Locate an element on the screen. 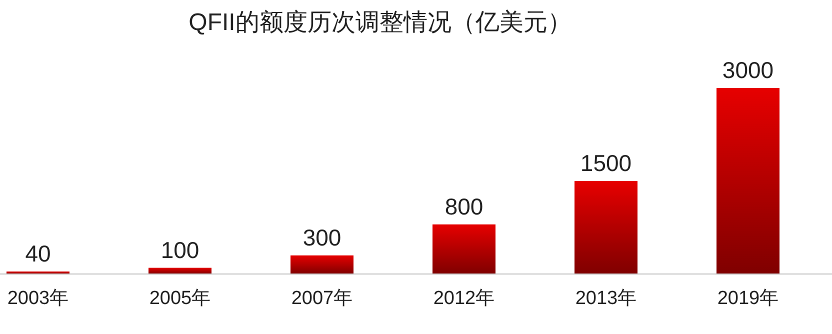 The height and width of the screenshot is (334, 832). chart-title: QFII的额度历次调整情况（亿美元） is located at coordinates (380, 22).